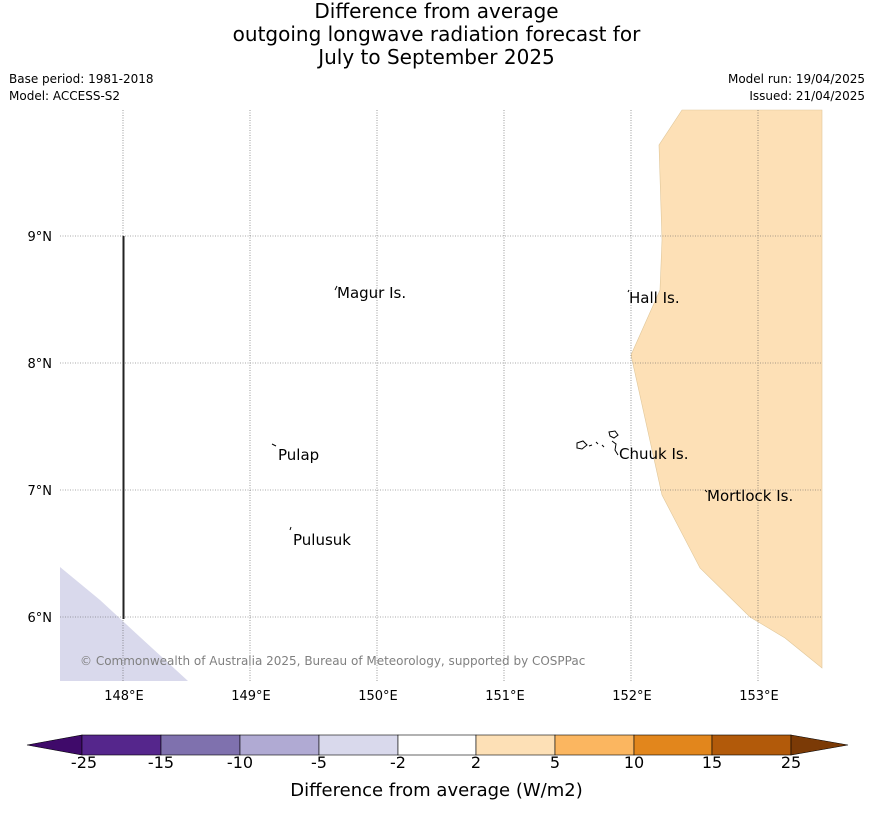 This screenshot has width=873, height=816. What do you see at coordinates (81, 88) in the screenshot?
I see `meta-left: Base period: 1981-2018 Model: ACCESS-S2` at bounding box center [81, 88].